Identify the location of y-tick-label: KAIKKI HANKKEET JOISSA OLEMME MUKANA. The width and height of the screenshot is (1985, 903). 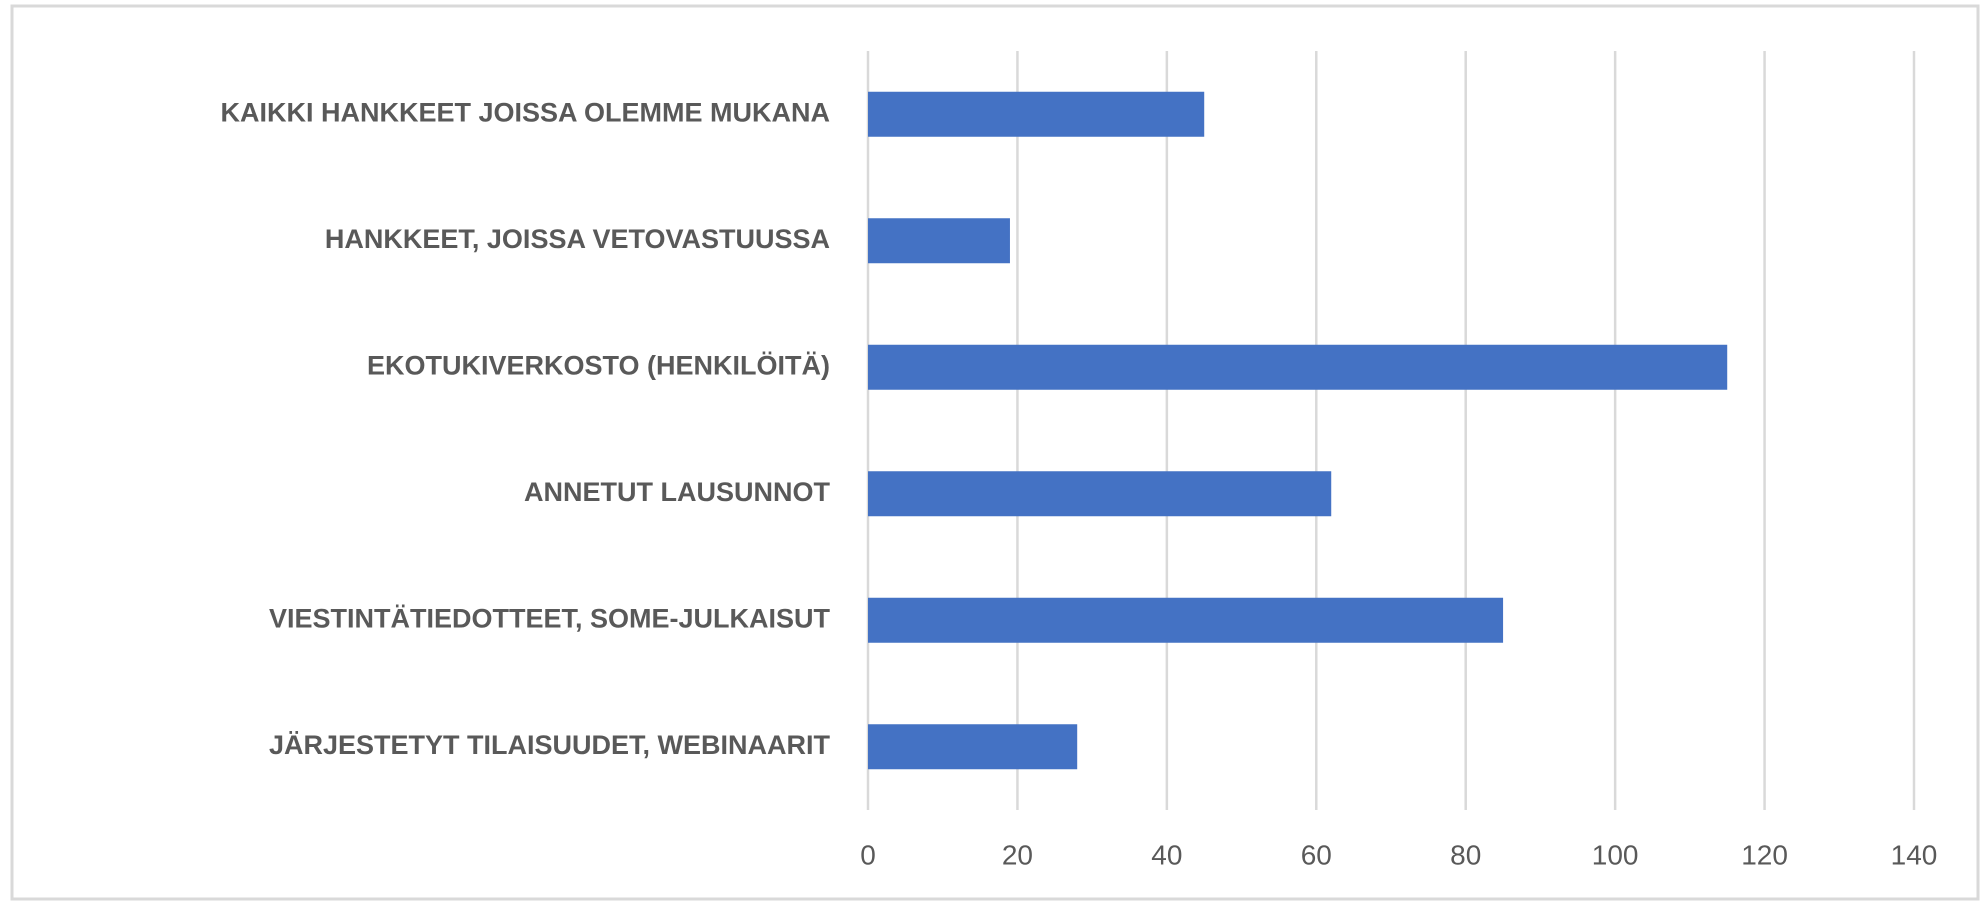
(525, 112).